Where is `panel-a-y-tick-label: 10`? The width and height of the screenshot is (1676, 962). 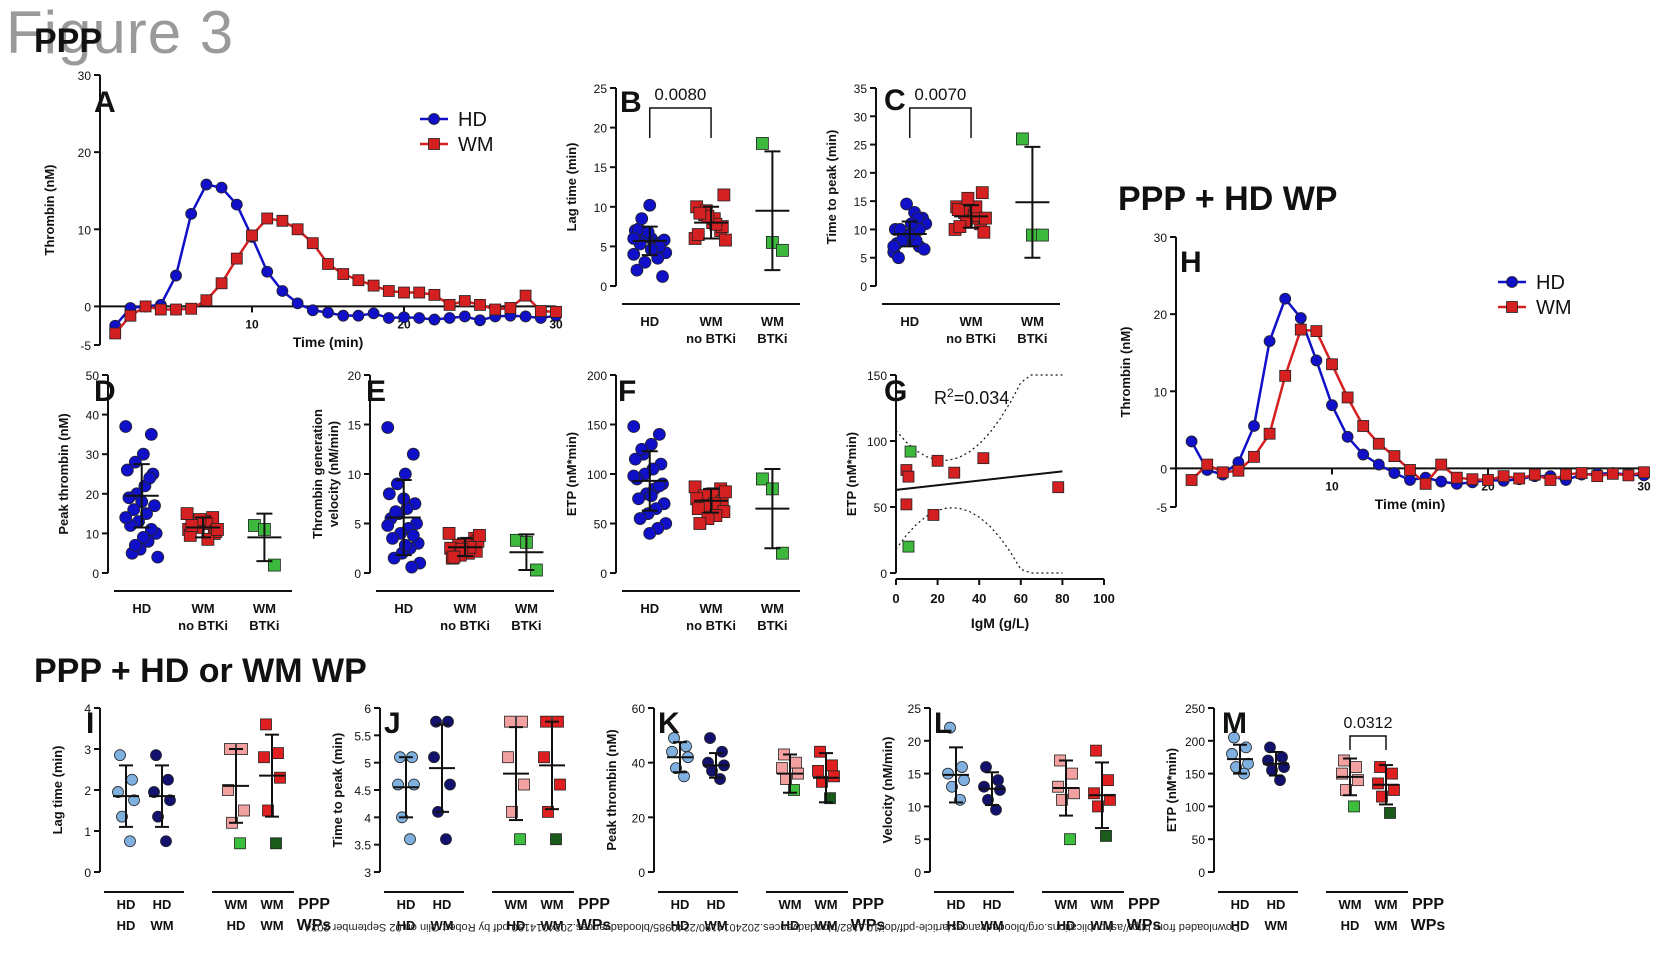
panel-a-y-tick-label: 10 is located at coordinates (85, 230).